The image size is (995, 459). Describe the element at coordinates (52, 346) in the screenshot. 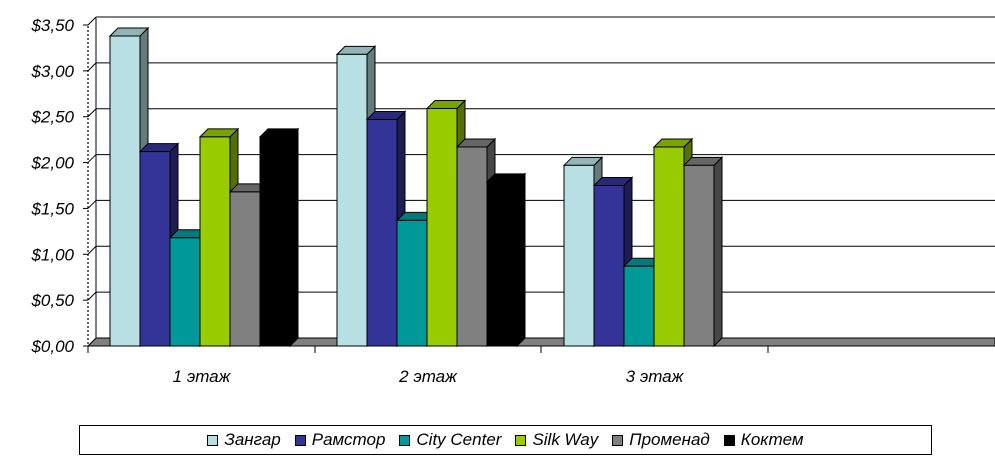

I see `y-tick-label: $0,00` at that location.